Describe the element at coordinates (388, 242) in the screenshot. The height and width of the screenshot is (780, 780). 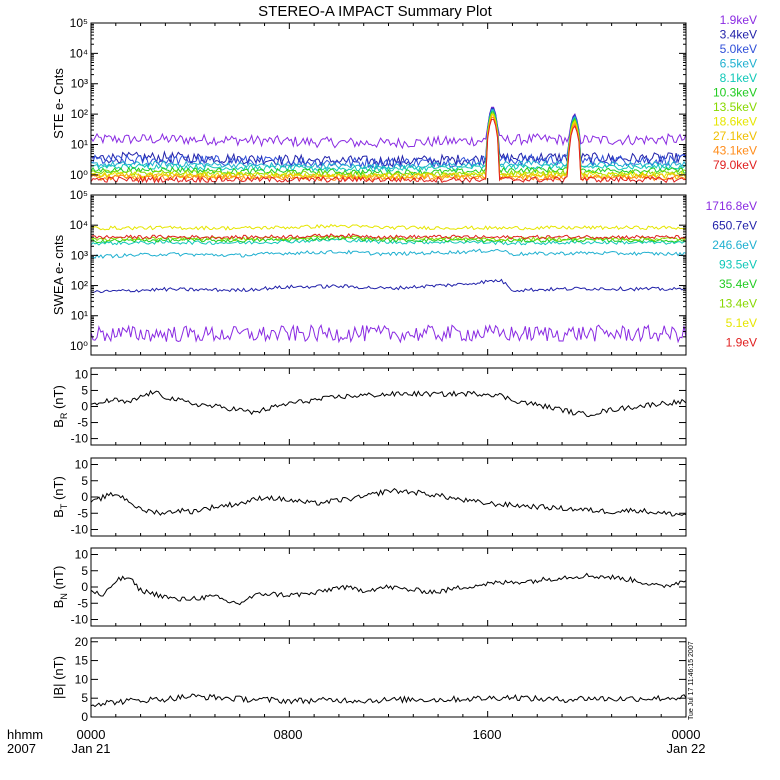
I see `series-line-93.5eV` at that location.